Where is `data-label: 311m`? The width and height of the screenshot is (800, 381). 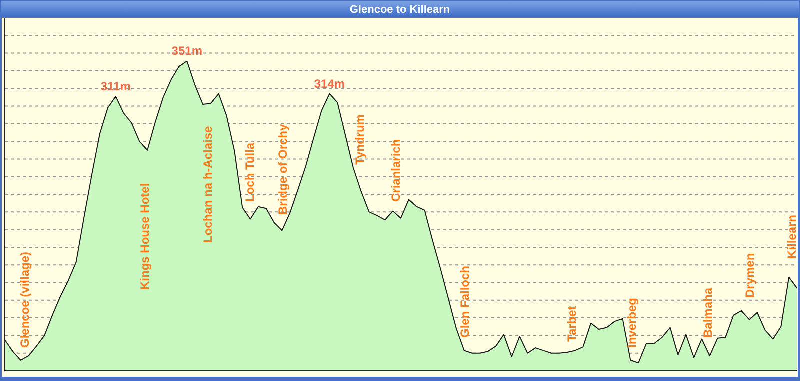
data-label: 311m is located at coordinates (115, 87).